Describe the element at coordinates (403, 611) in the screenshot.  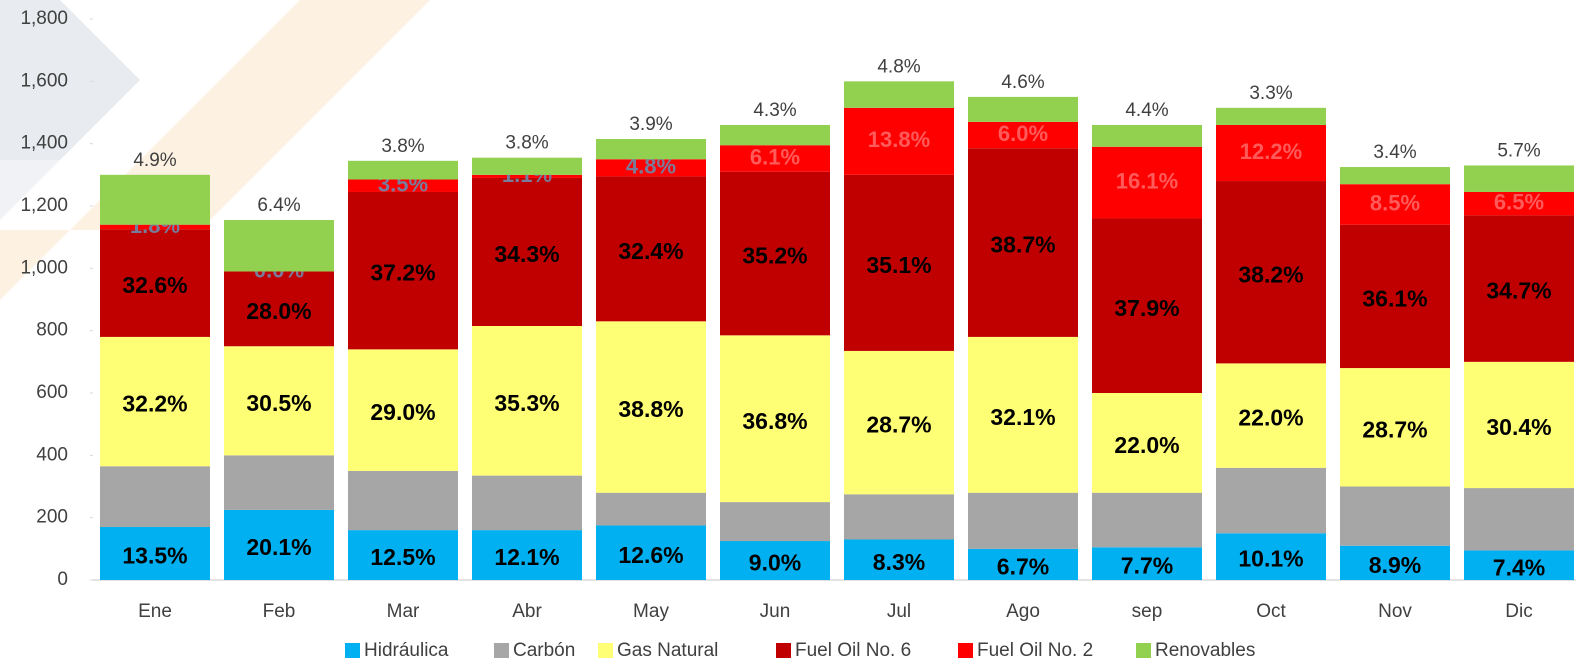
I see `x-tick-label: Mar` at that location.